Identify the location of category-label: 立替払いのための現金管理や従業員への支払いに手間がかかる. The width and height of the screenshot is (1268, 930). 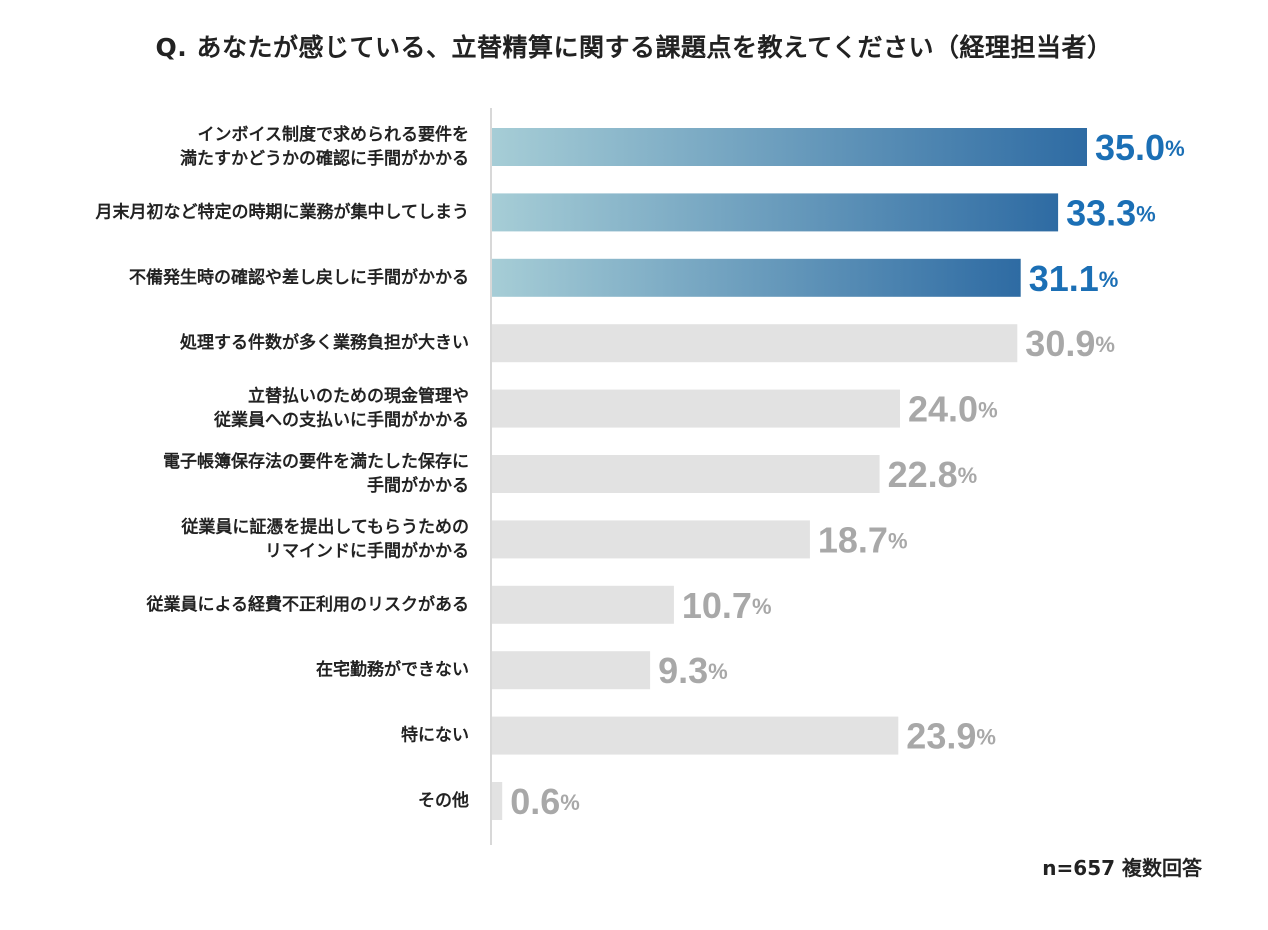
(341, 408).